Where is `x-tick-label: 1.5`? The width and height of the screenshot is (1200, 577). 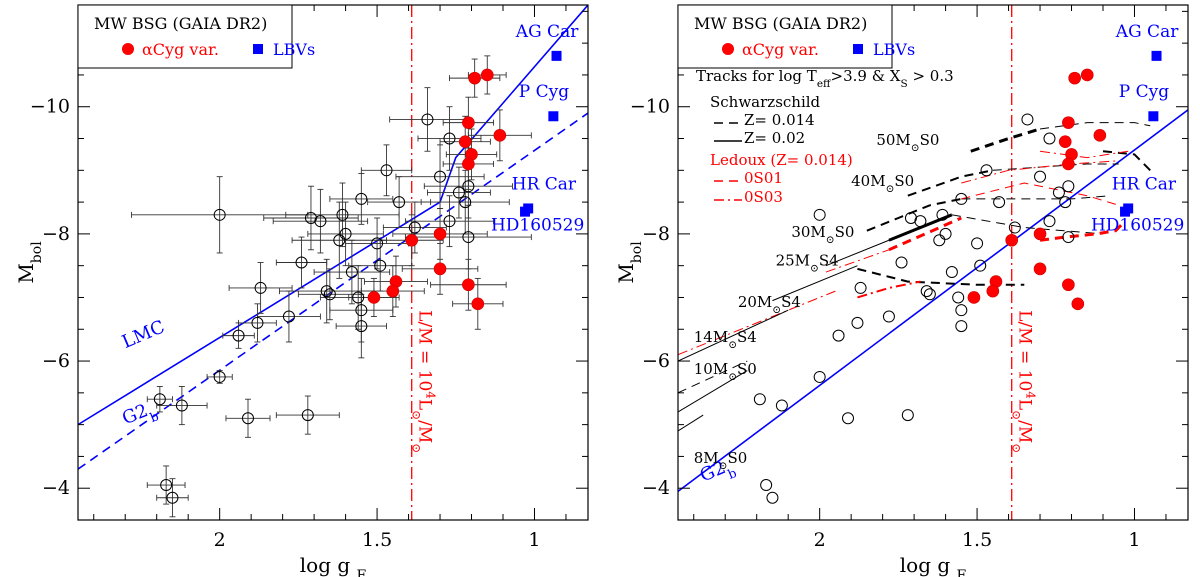 x-tick-label: 1.5 is located at coordinates (977, 540).